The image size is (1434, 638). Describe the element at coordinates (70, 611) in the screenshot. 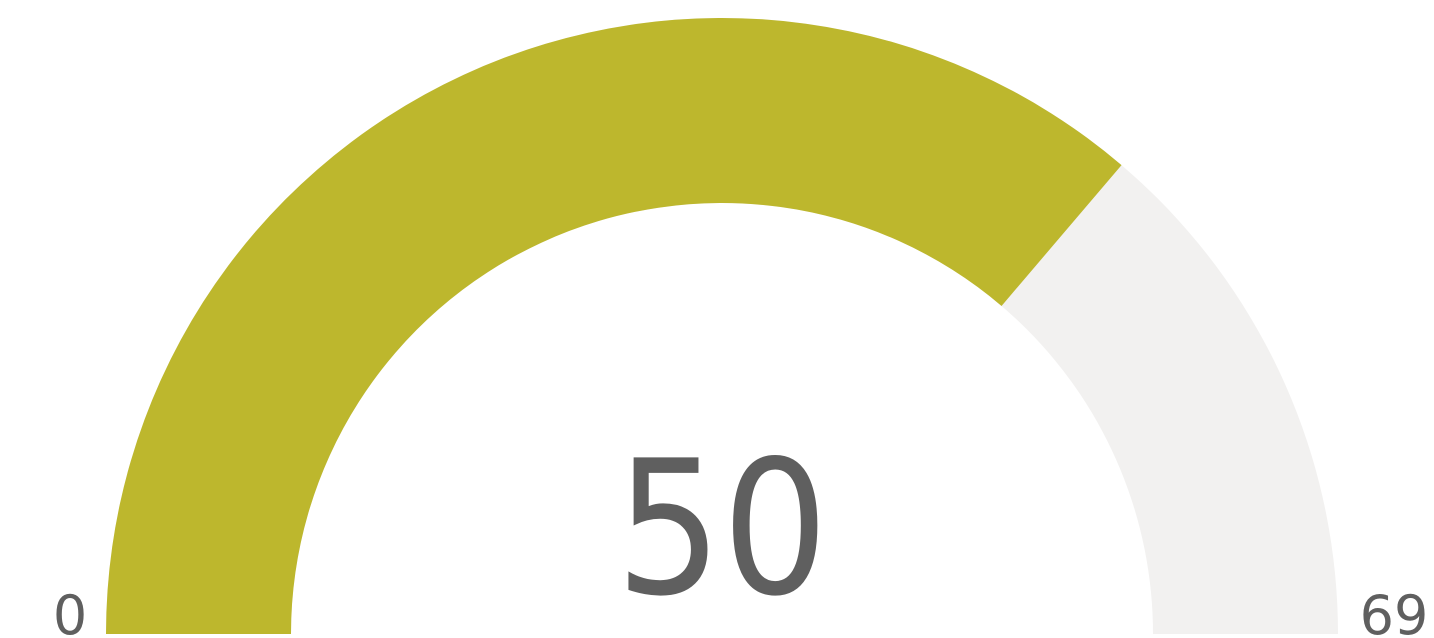

I see `gauge-min-label: 0` at that location.